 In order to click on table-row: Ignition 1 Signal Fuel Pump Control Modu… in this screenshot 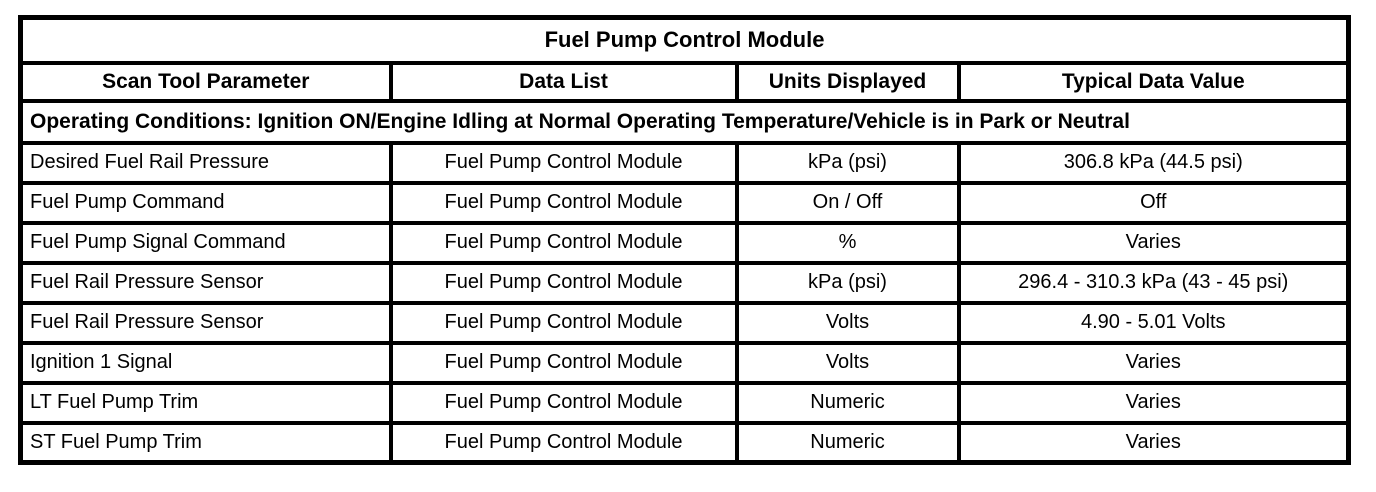, I will do `click(684, 362)`.